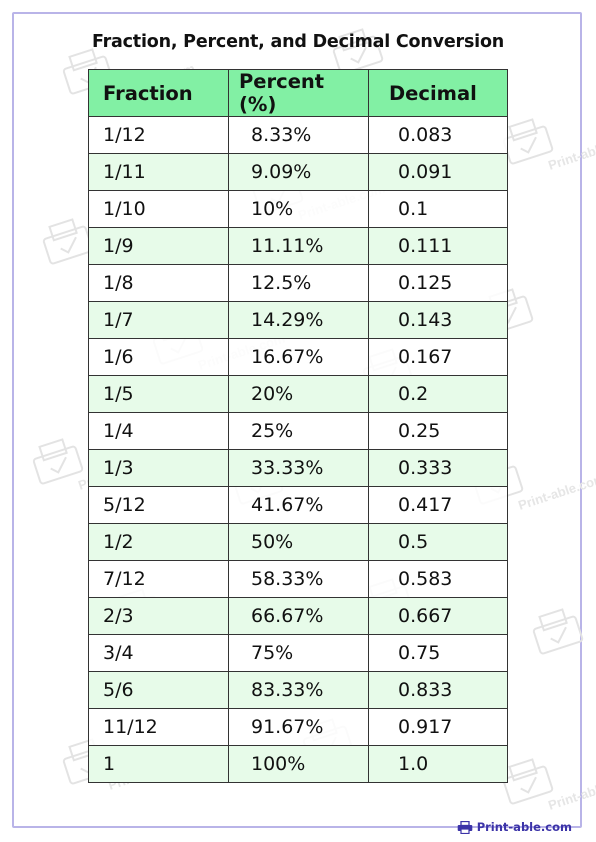 The width and height of the screenshot is (596, 842). I want to click on cell-fraction: 11/12, so click(158, 727).